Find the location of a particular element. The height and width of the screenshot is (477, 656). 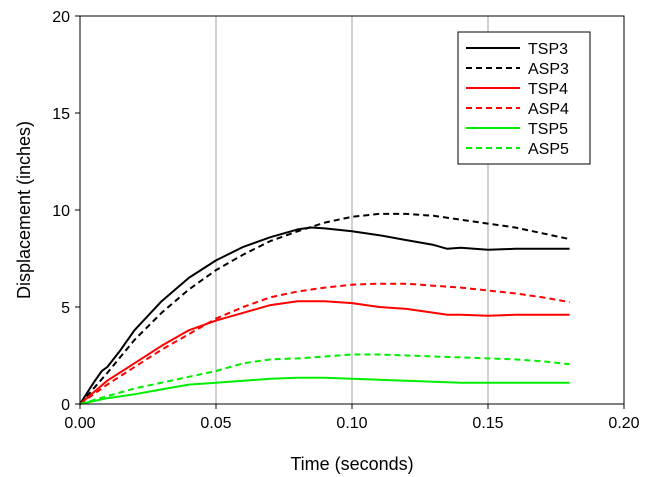

y-tick-label-0: 0 is located at coordinates (65, 405).